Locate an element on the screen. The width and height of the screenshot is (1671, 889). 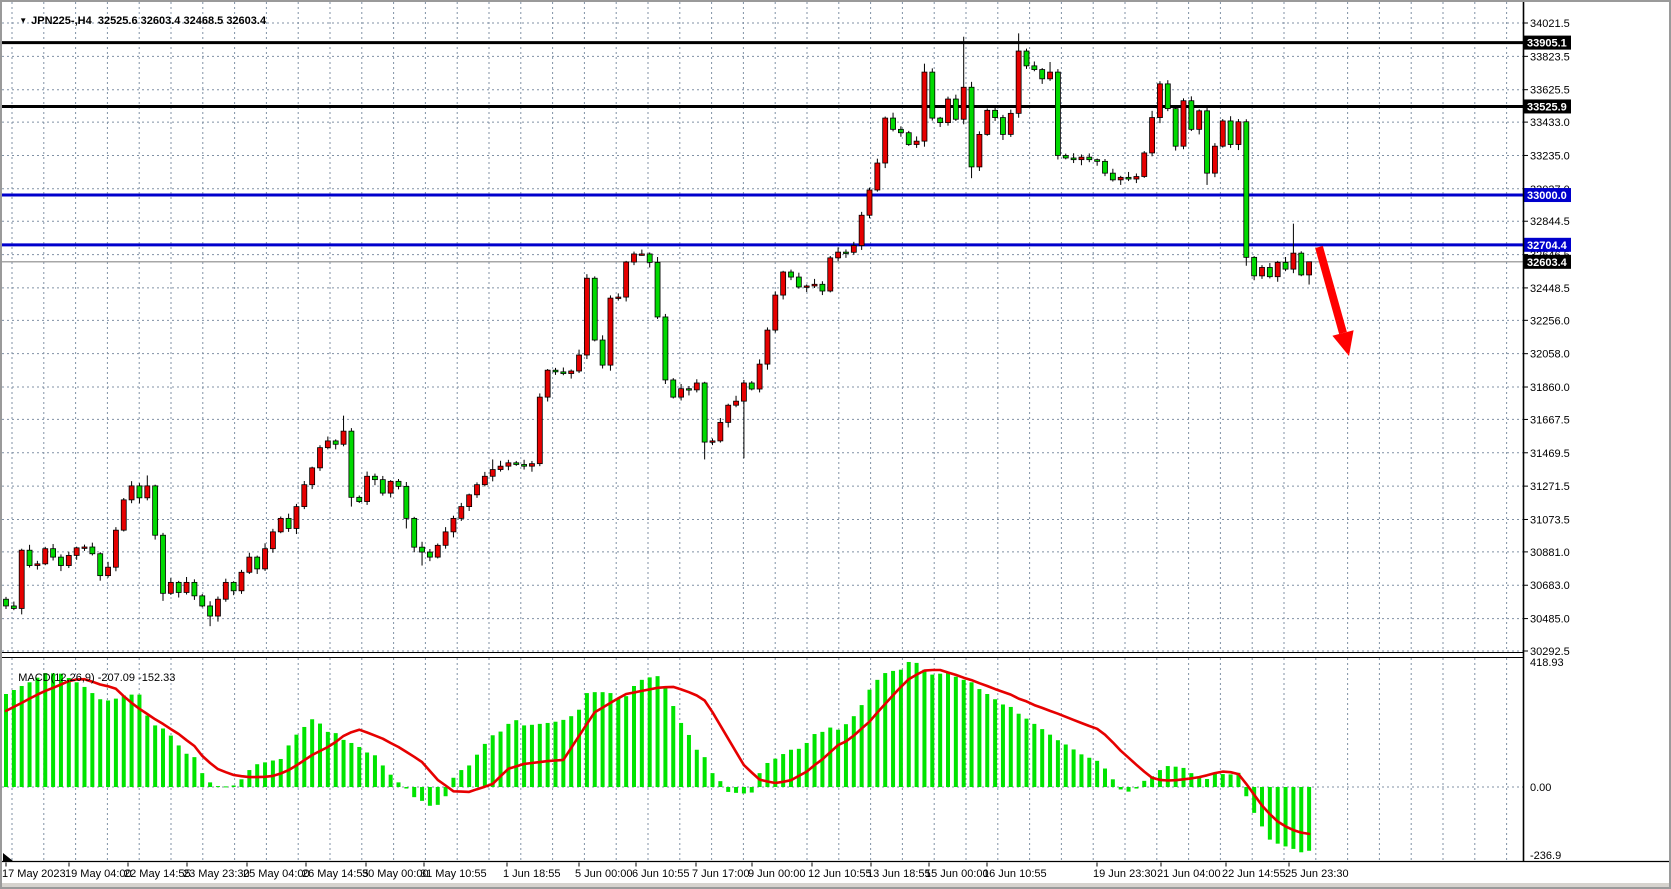
price-axis-label: 32256.0 is located at coordinates (1550, 321).